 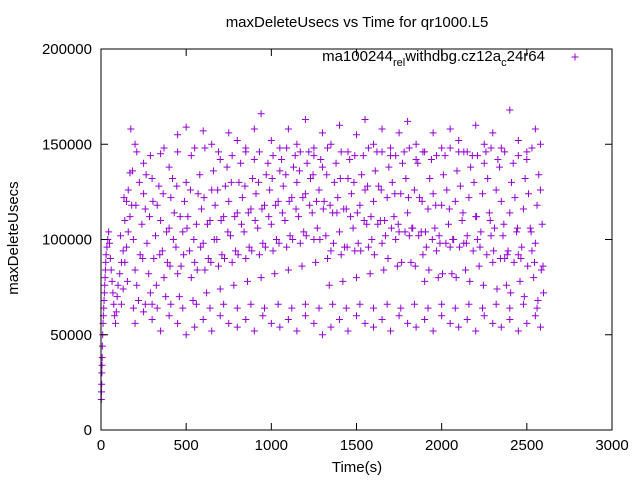 What do you see at coordinates (526, 56) in the screenshot?
I see `legend-label-part: 24r64` at bounding box center [526, 56].